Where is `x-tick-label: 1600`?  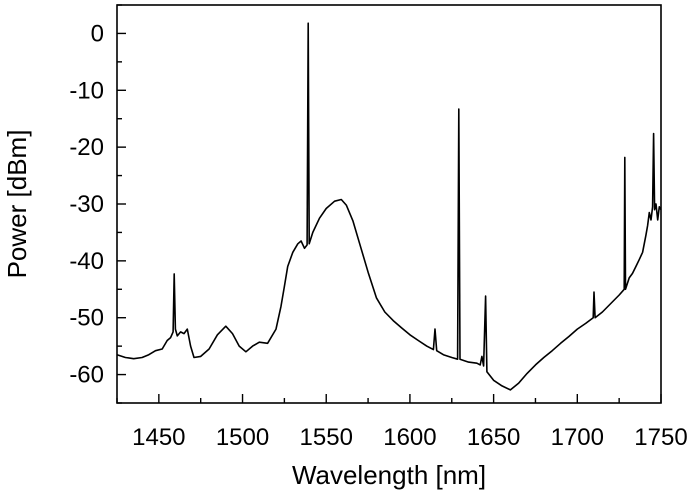
x-tick-label: 1600 is located at coordinates (409, 437).